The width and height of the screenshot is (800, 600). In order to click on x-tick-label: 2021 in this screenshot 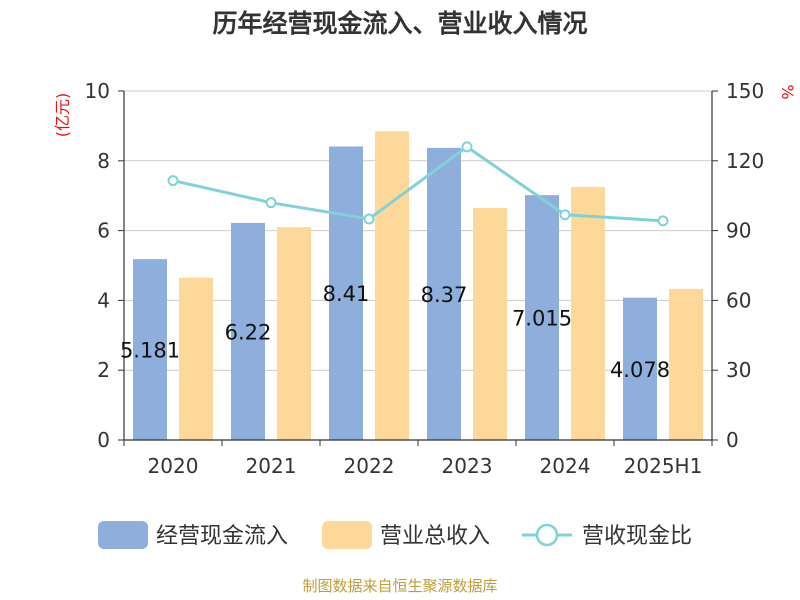, I will do `click(271, 466)`.